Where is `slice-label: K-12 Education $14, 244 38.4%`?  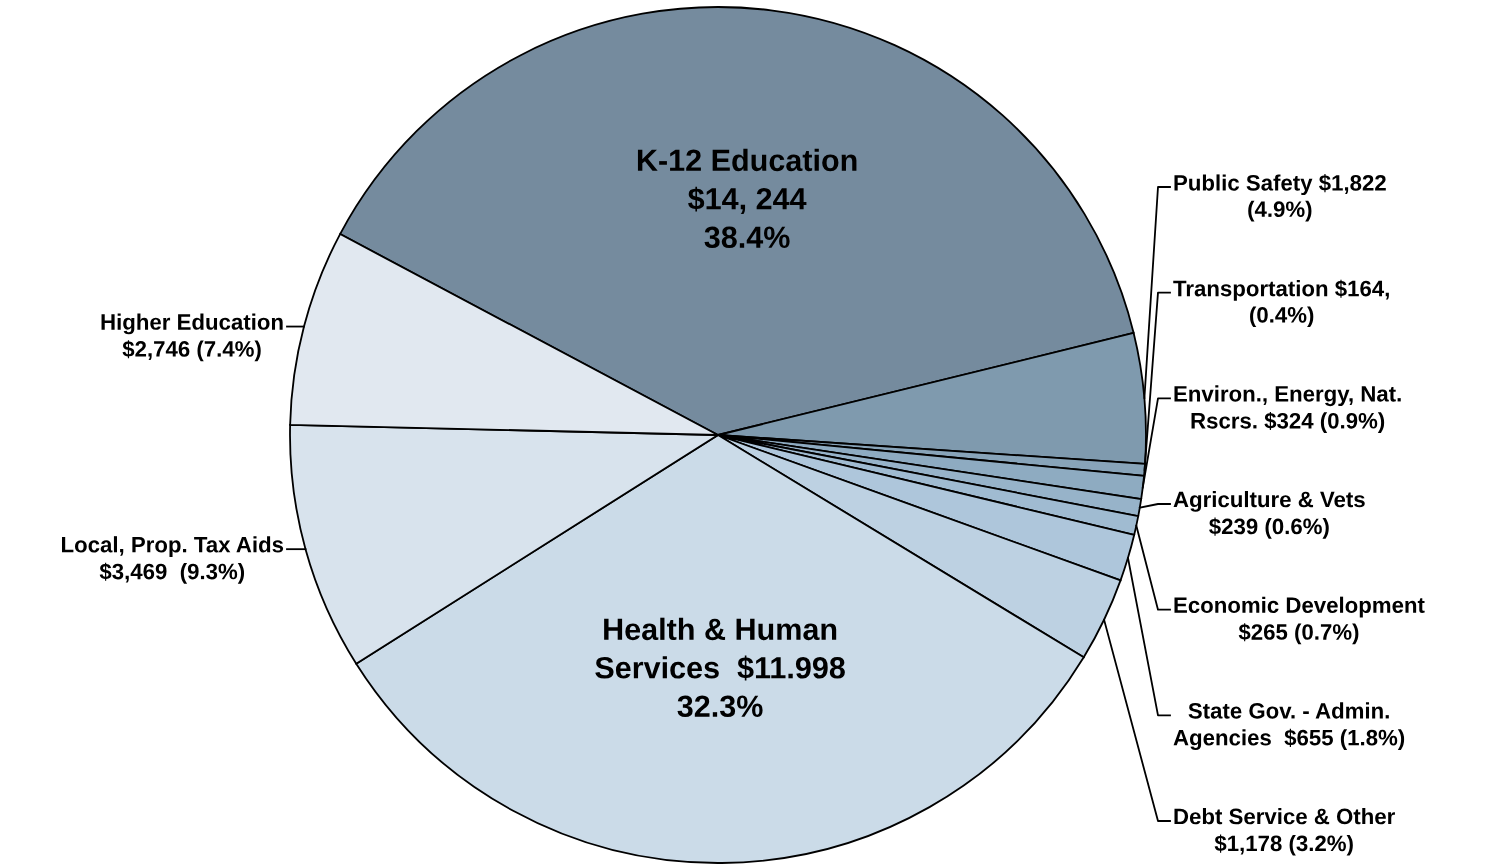
slice-label: K-12 Education $14, 244 38.4% is located at coordinates (747, 198).